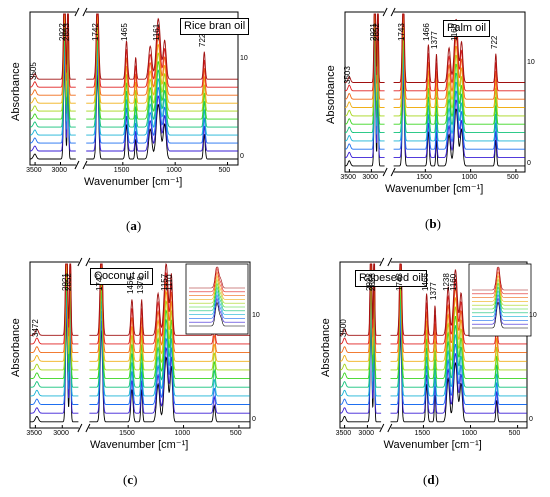 This screenshot has height=497, width=550. Describe the element at coordinates (435, 39) in the screenshot. I see `peak-label: 1377` at that location.